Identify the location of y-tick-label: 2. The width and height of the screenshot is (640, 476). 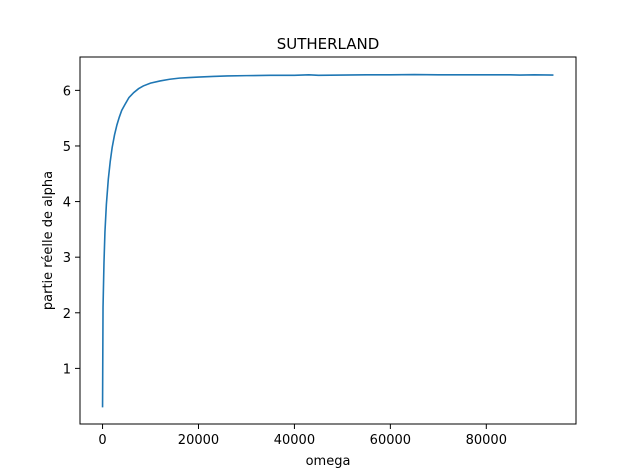
(67, 314).